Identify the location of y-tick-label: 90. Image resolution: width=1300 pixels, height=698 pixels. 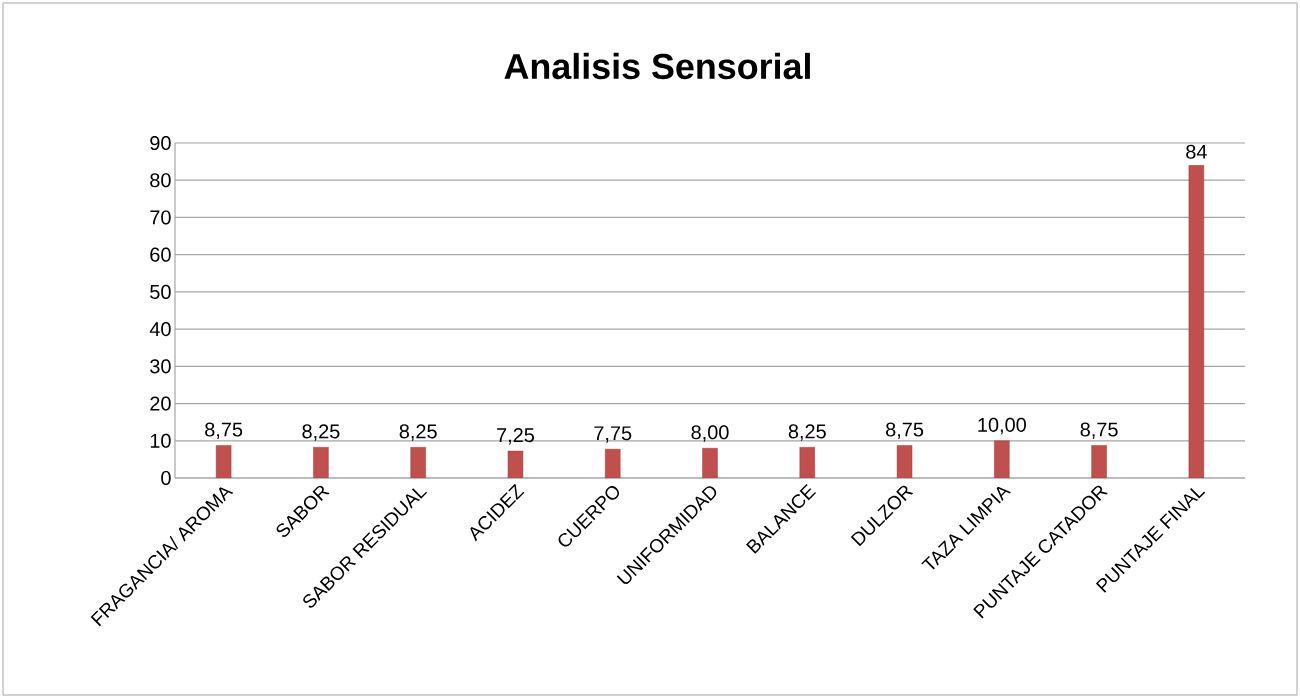
(160, 143).